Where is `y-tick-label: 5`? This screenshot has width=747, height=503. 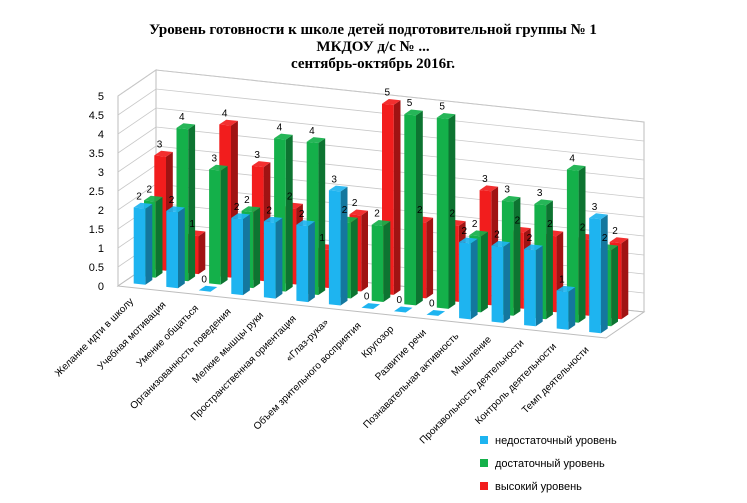 y-tick-label: 5 is located at coordinates (101, 97).